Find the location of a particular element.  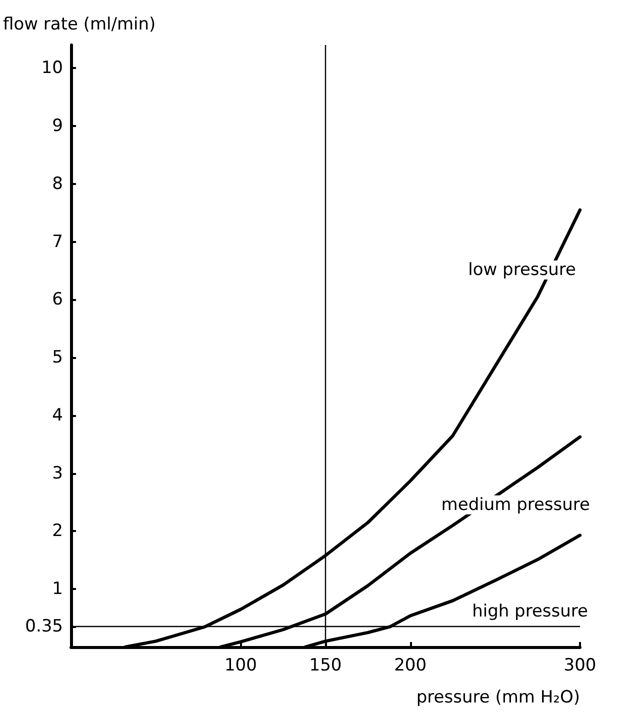

x-tick-label: 150 is located at coordinates (325, 666).